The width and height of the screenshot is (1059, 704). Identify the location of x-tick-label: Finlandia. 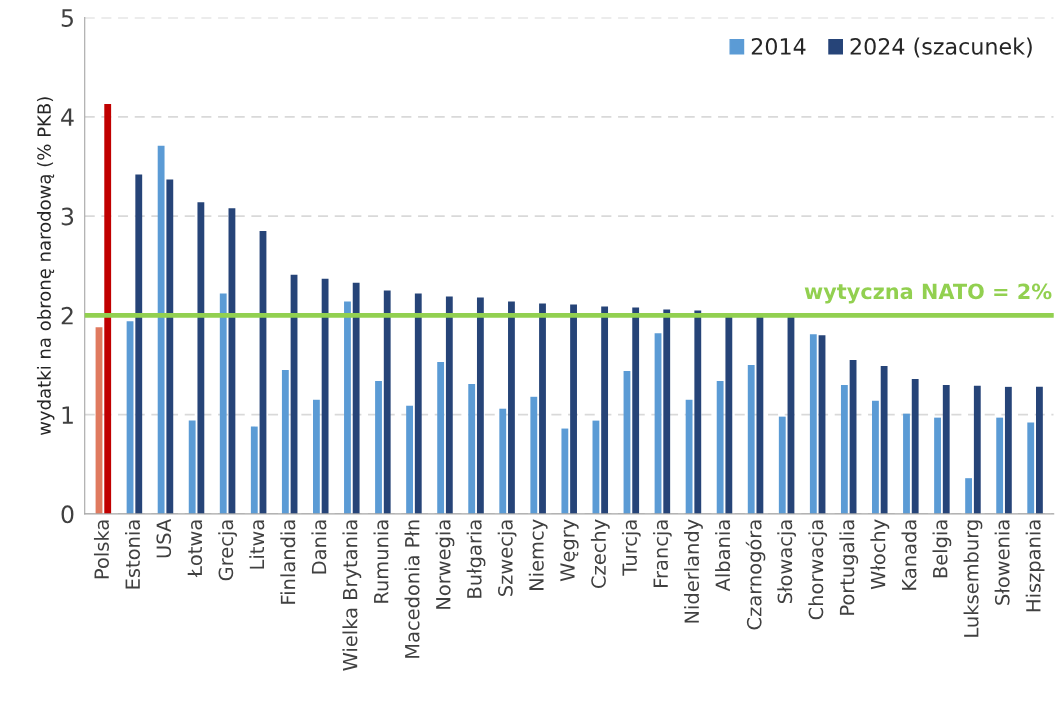
(288, 562).